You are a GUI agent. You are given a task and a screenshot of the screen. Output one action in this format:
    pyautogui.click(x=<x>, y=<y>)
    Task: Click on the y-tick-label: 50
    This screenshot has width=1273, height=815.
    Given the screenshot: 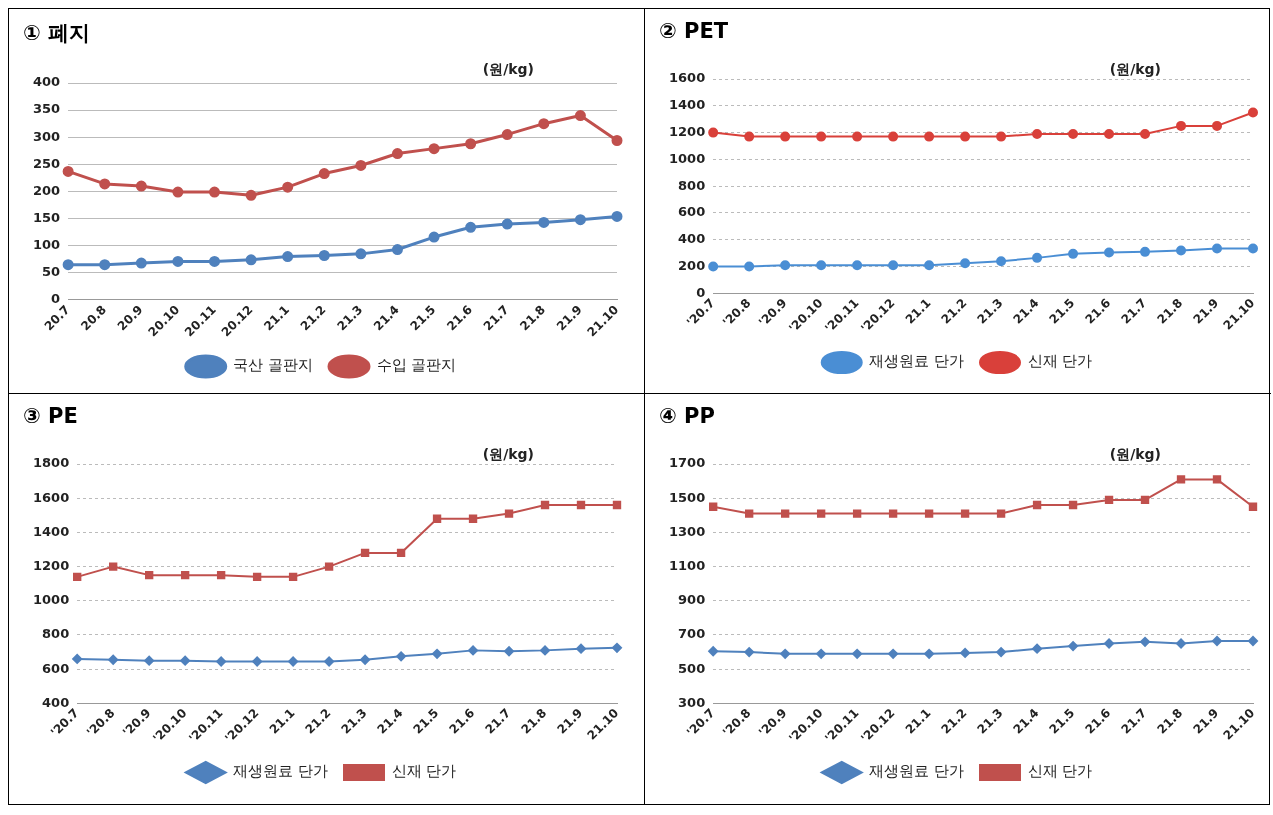 What is the action you would take?
    pyautogui.click(x=51, y=272)
    